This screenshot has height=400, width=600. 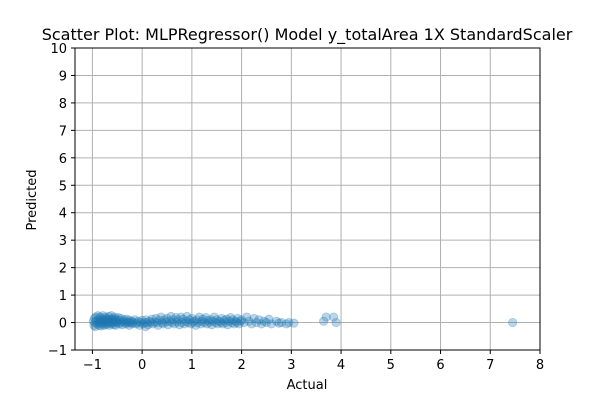 What do you see at coordinates (32, 199) in the screenshot?
I see `y-axis-label: Predicted` at bounding box center [32, 199].